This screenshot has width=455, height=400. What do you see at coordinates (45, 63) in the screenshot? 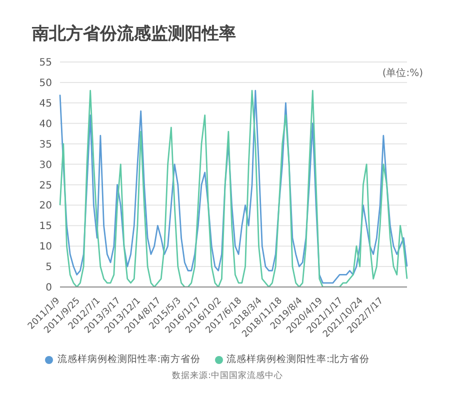
I see `y-tick-label: 55` at bounding box center [45, 63].